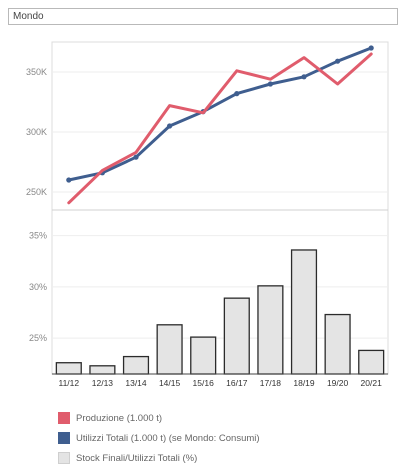 The width and height of the screenshot is (403, 468). What do you see at coordinates (119, 418) in the screenshot?
I see `legend-label-produzione: Produzione (1.000 t)` at bounding box center [119, 418].